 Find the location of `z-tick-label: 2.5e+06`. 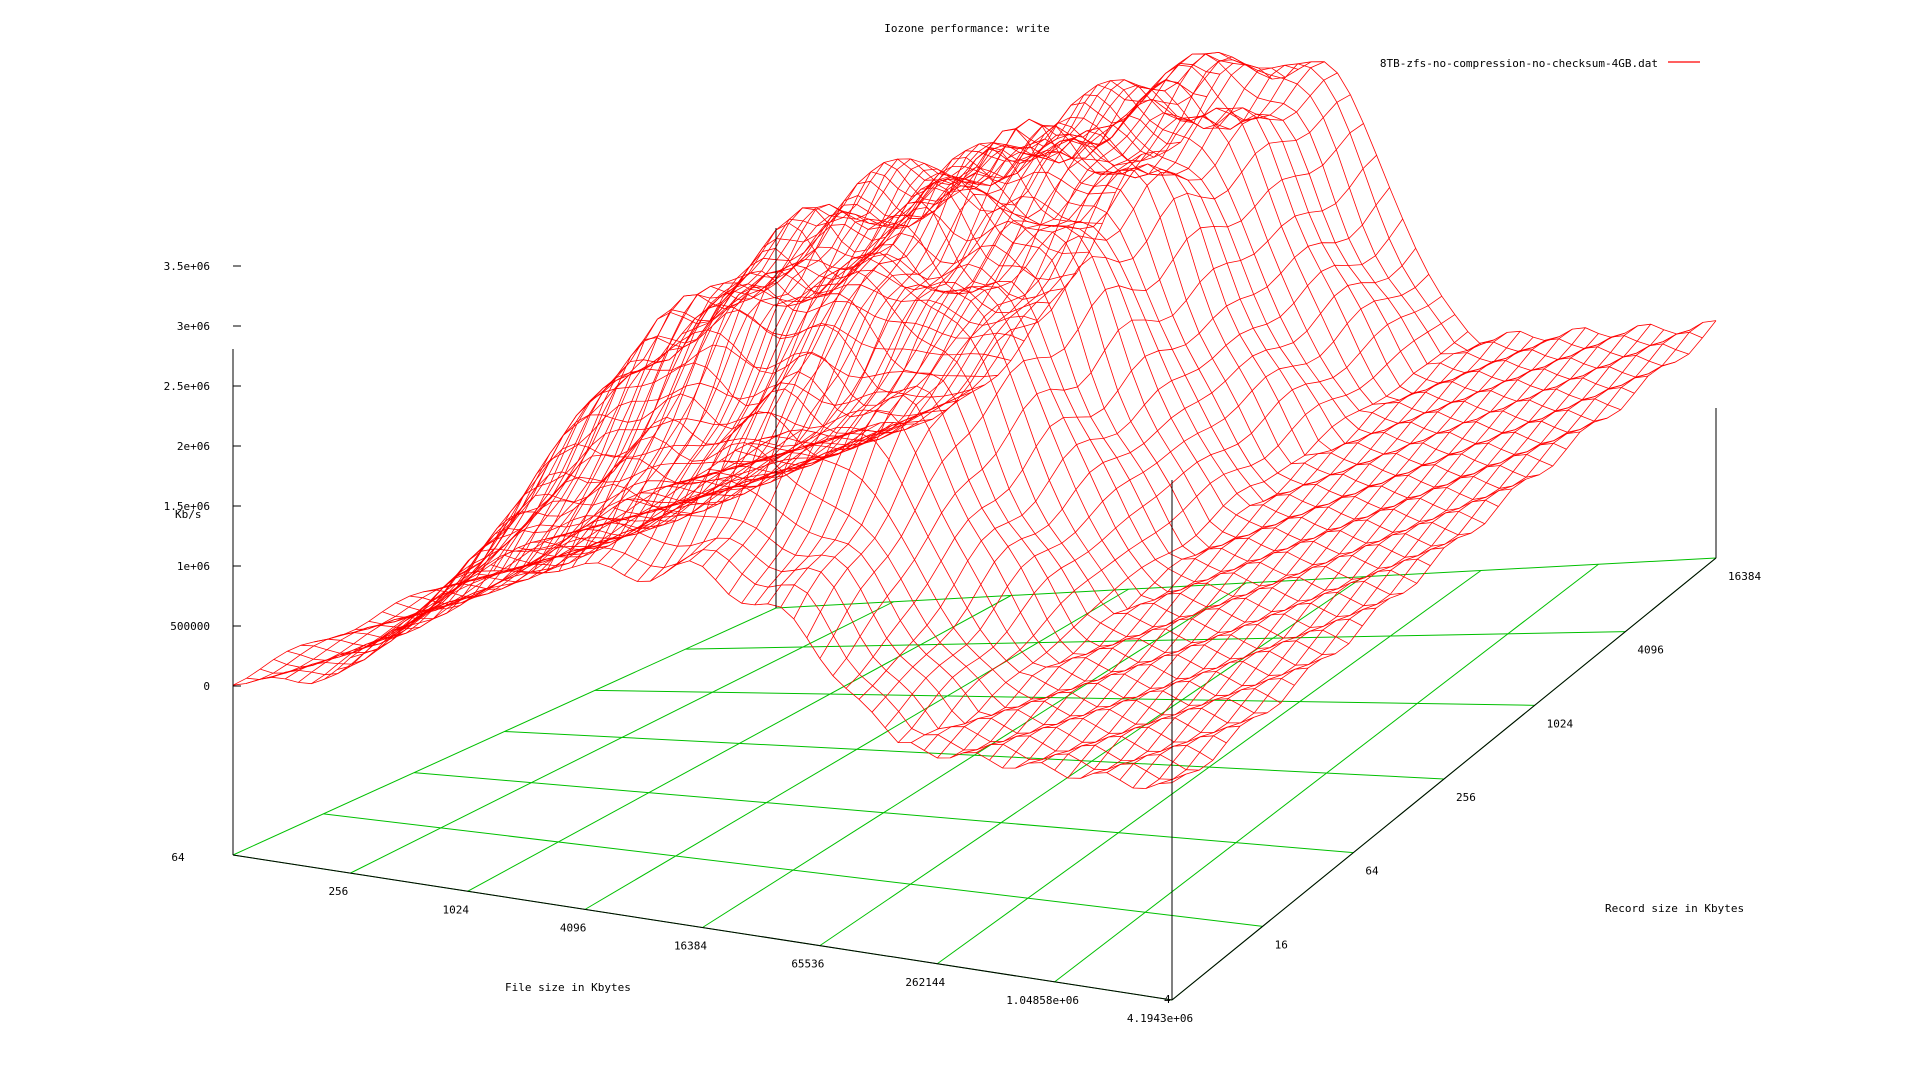

z-tick-label: 2.5e+06 is located at coordinates (187, 386).